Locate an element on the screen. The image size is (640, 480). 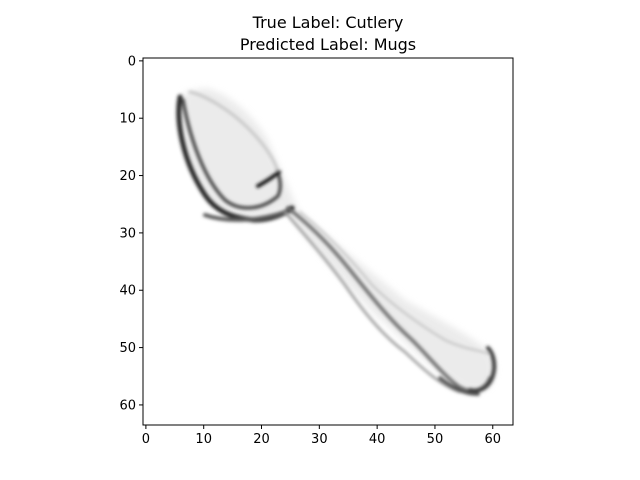
title-line-1: True Label: Cutlery is located at coordinates (328, 22).